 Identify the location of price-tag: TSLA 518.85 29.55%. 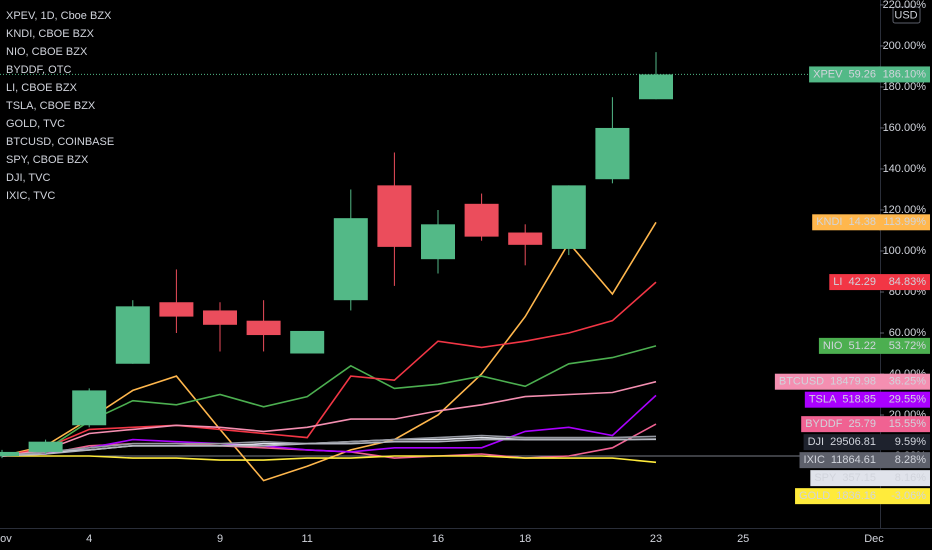
(867, 399).